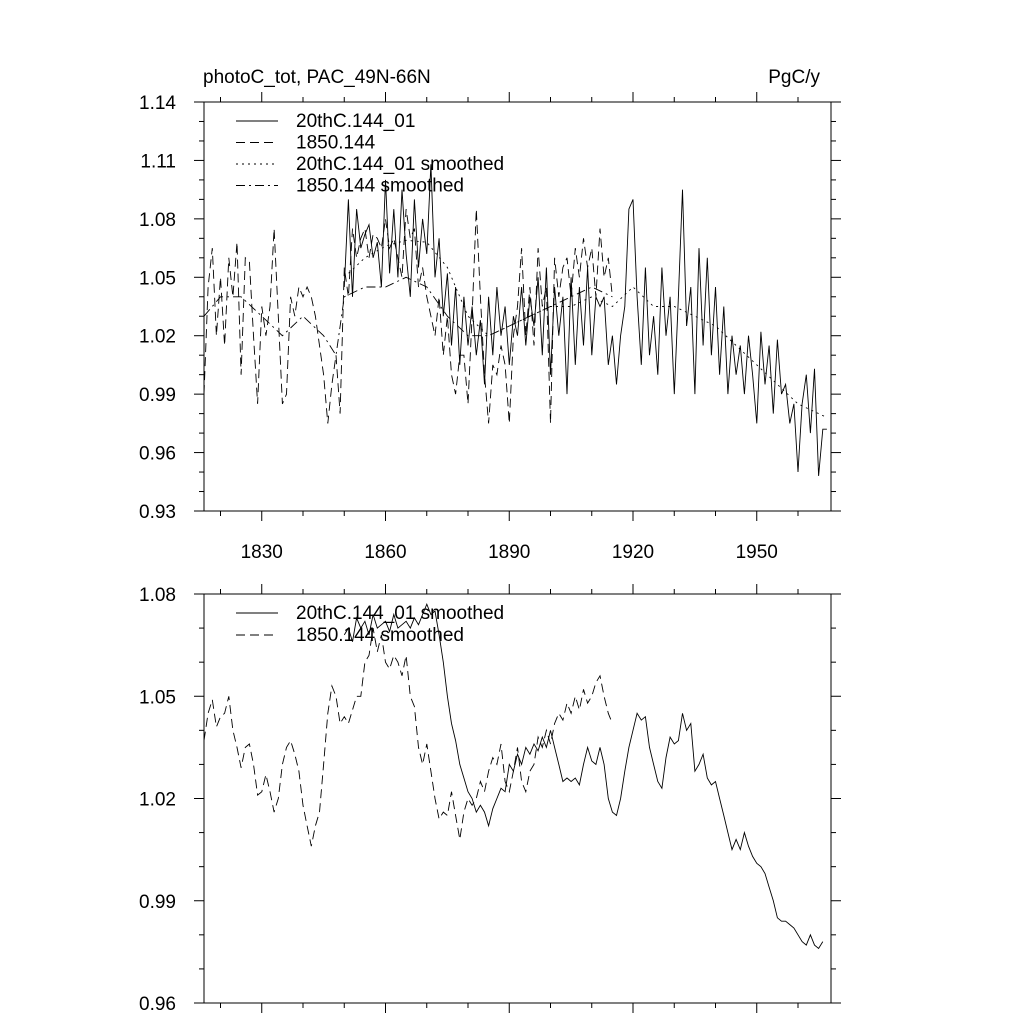 This screenshot has width=1024, height=1024. Describe the element at coordinates (794, 77) in the screenshot. I see `top-panel-units: PgC/y` at that location.